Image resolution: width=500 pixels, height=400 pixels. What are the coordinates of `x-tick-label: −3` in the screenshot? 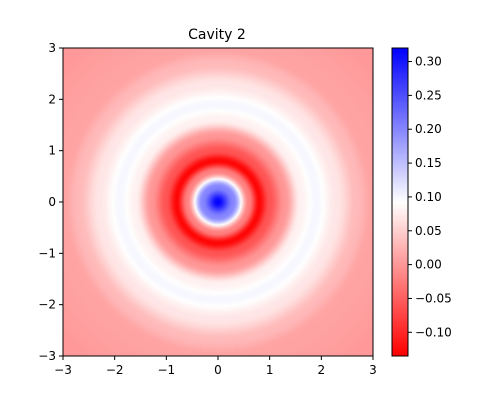 It's located at (63, 370).